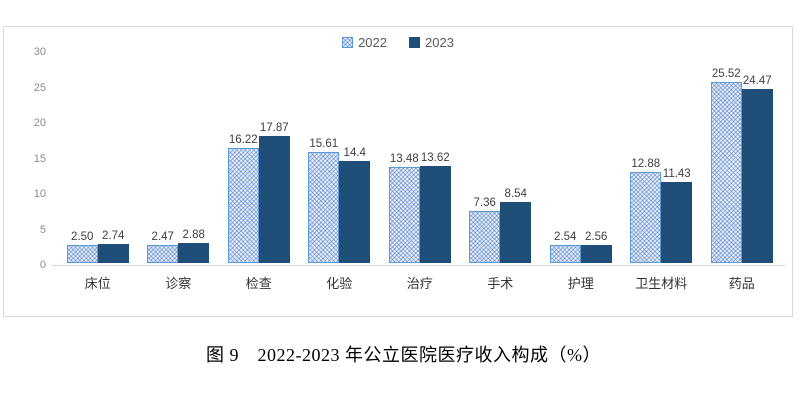  Describe the element at coordinates (355, 211) in the screenshot. I see `bar-2023-化验` at that location.